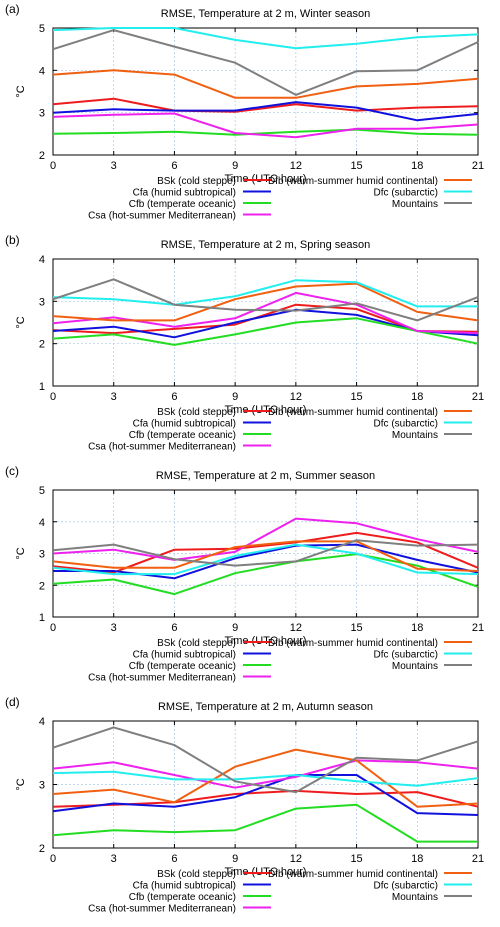  I want to click on panel-label: (a), so click(12, 9).